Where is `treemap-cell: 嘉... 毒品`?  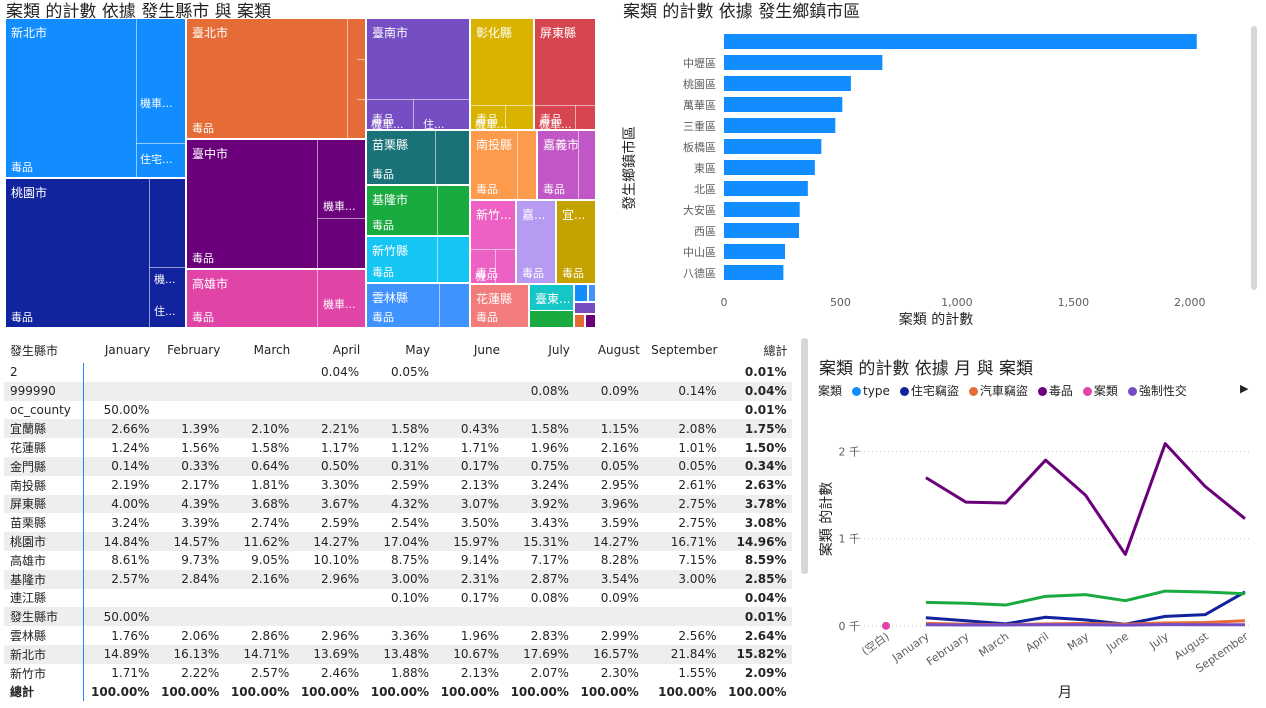 treemap-cell: 嘉... 毒品 is located at coordinates (536, 242).